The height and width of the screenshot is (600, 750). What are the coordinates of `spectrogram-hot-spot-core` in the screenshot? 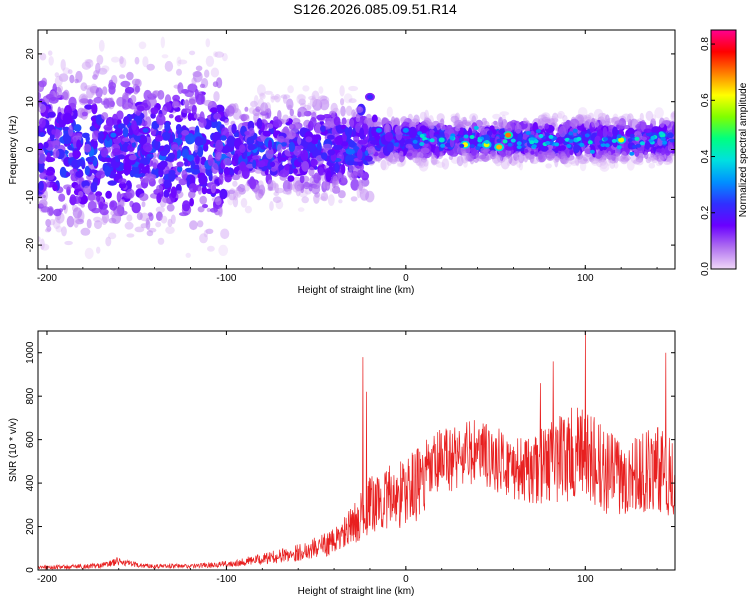 It's located at (441, 140).